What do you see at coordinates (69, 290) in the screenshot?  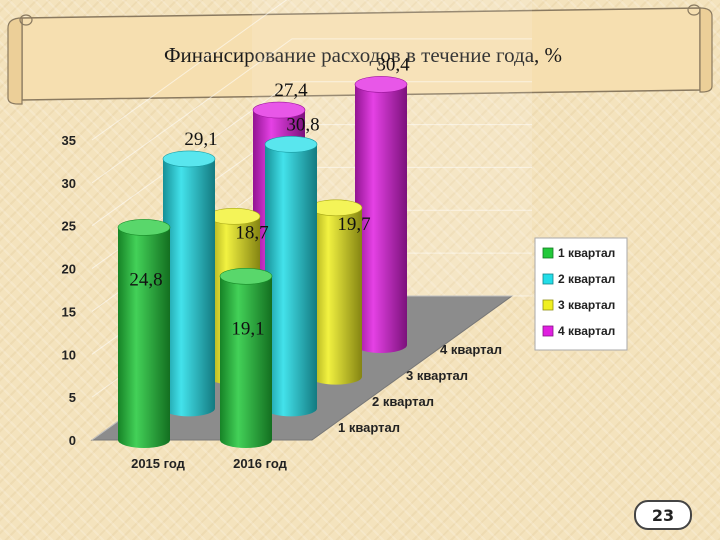 I see `y-axis-ticks: 0 5 10 15 20 25 30 35` at bounding box center [69, 290].